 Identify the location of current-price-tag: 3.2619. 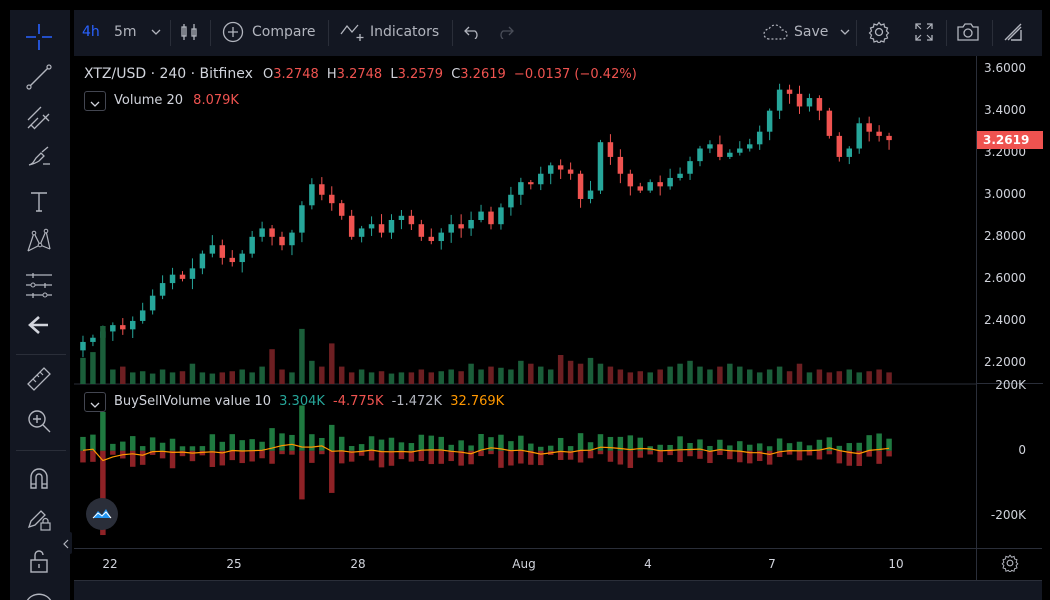
(1010, 139).